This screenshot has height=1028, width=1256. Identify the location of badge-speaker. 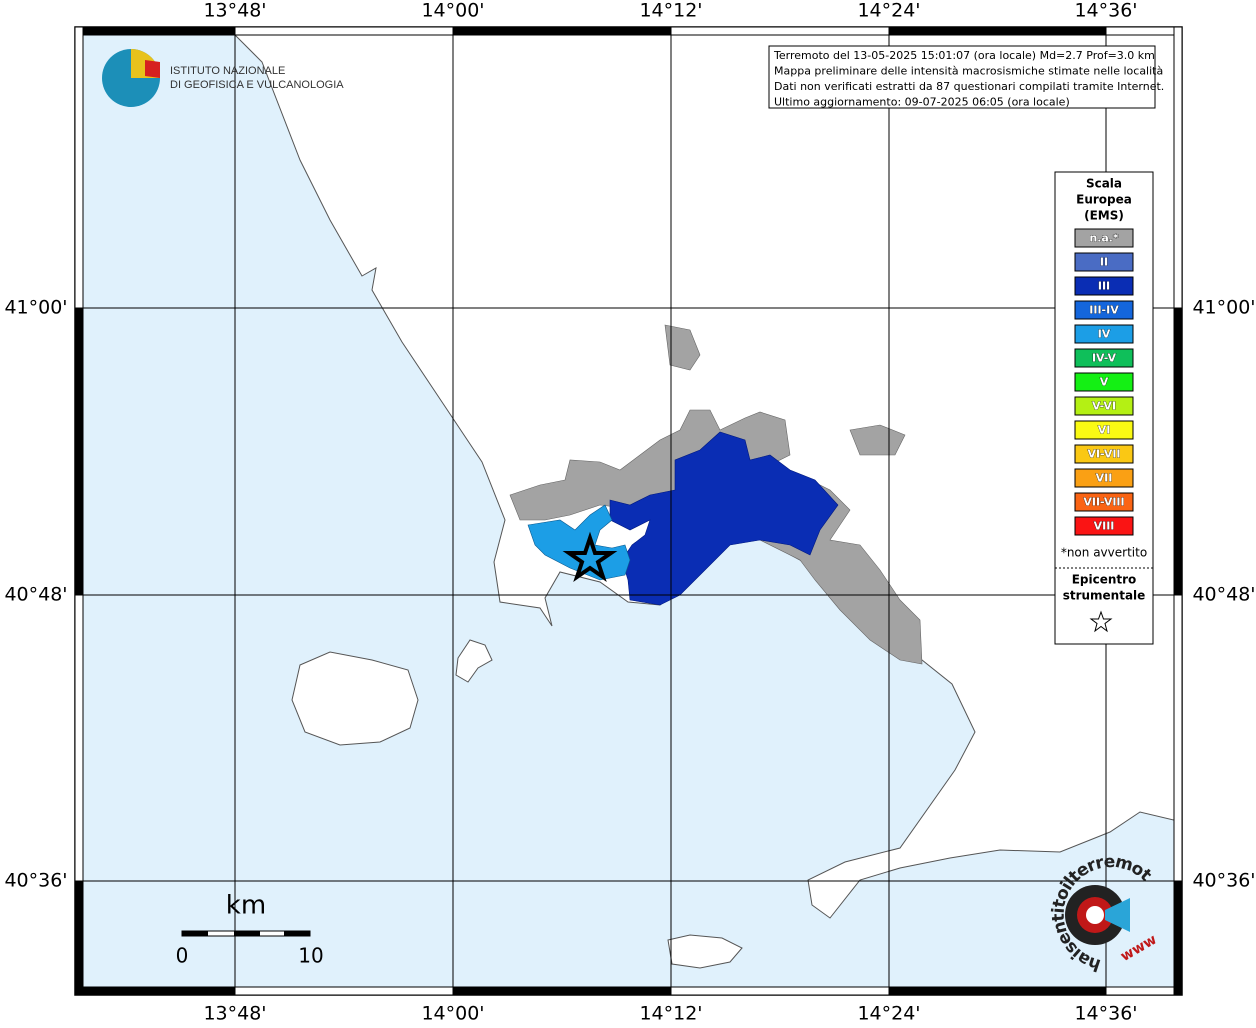
(1117, 915).